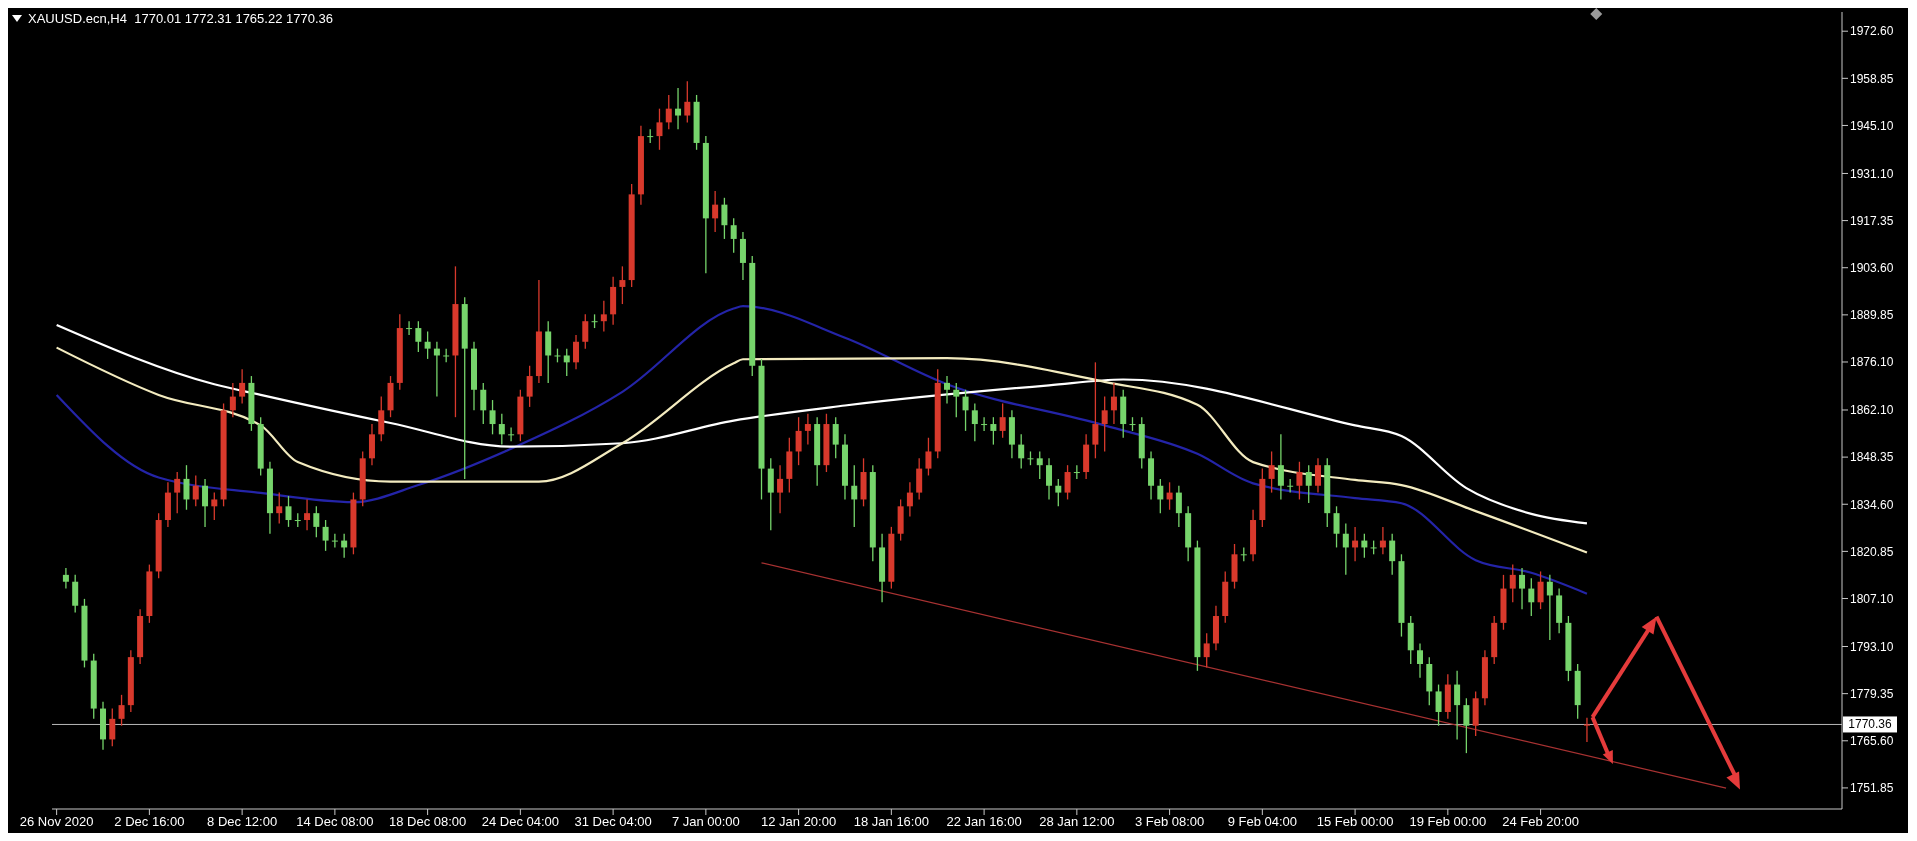  What do you see at coordinates (1872, 598) in the screenshot?
I see `y-tick-label: 1807.10` at bounding box center [1872, 598].